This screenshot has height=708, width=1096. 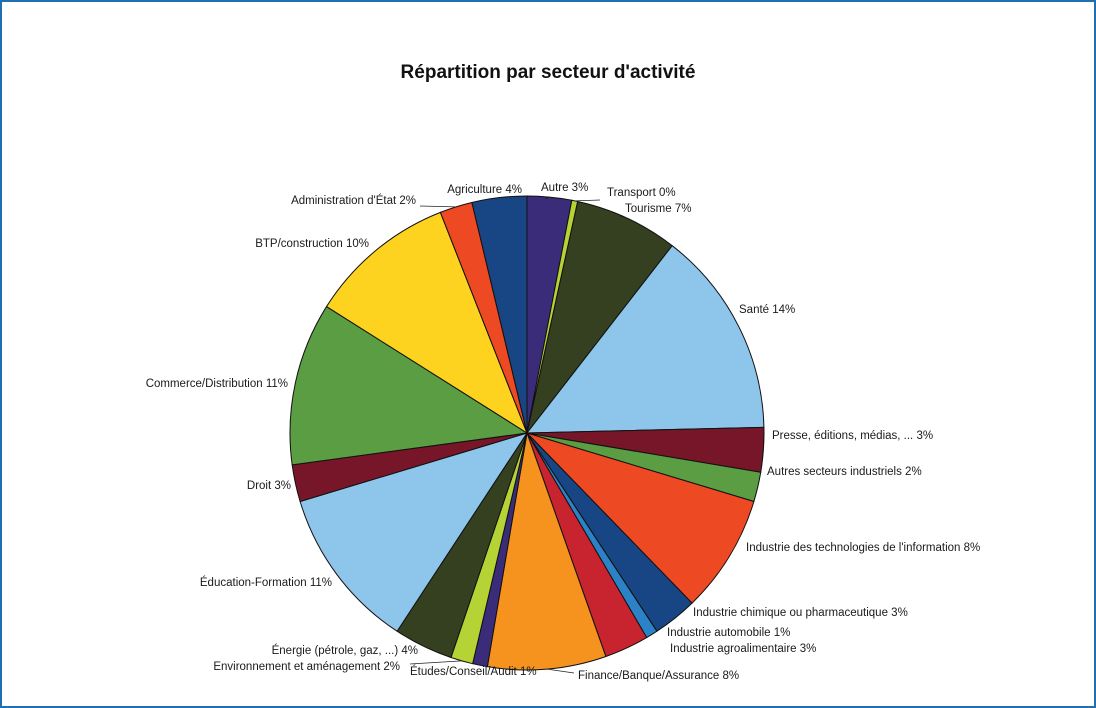 I want to click on slice-label: Études/Conseil/Audit 1%, so click(x=473, y=671).